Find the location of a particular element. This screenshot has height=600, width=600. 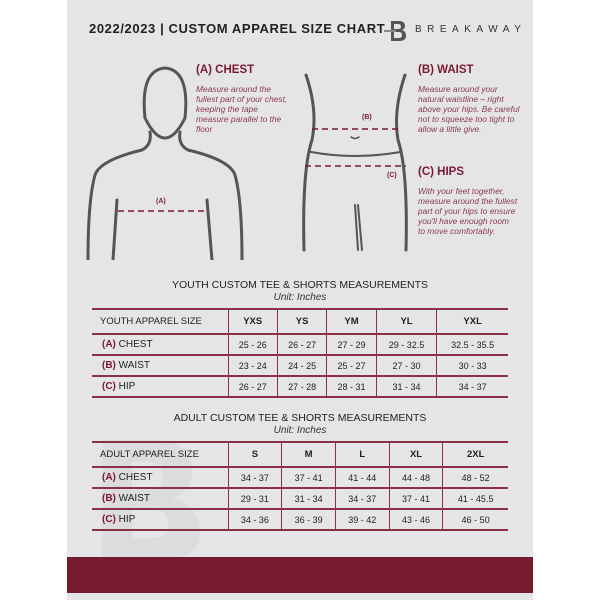

size-header: L is located at coordinates (362, 454).